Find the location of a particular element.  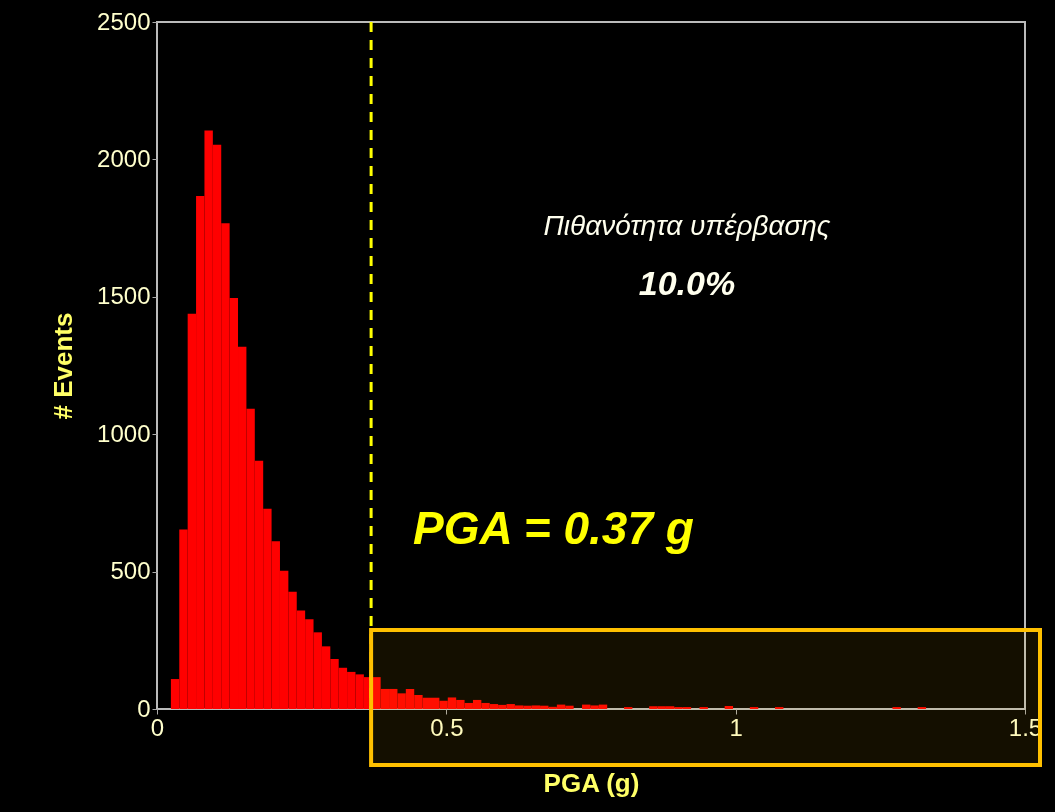

y-tick-label: 500 is located at coordinates (130, 571).